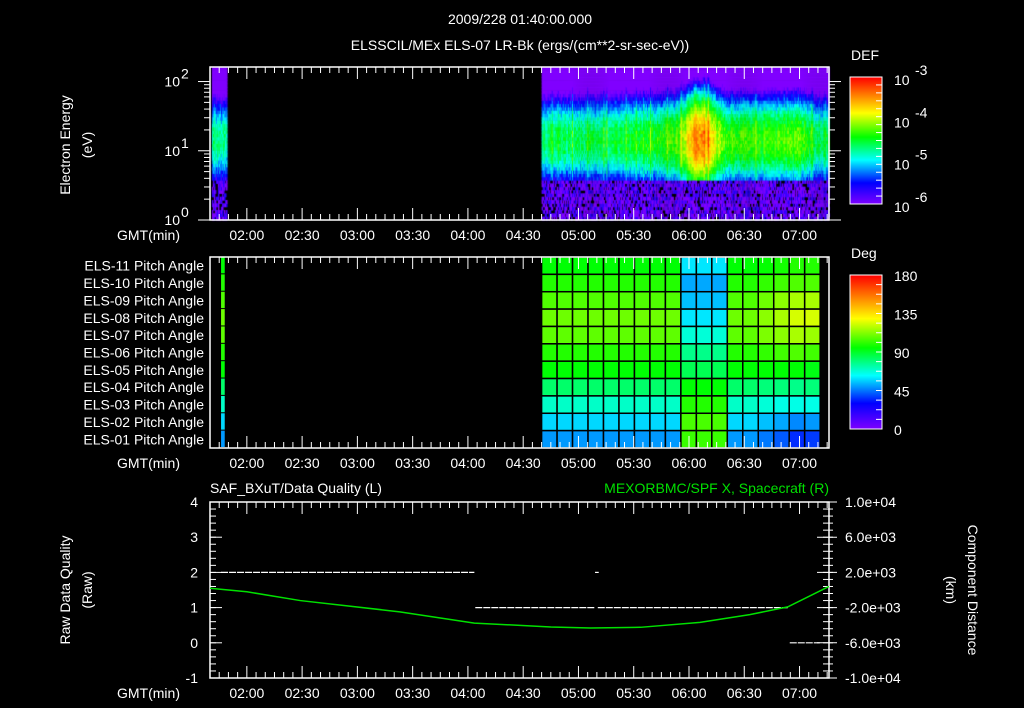  What do you see at coordinates (143, 439) in the screenshot?
I see `pitch-row-label: ELS-01 Pitch Angle` at bounding box center [143, 439].